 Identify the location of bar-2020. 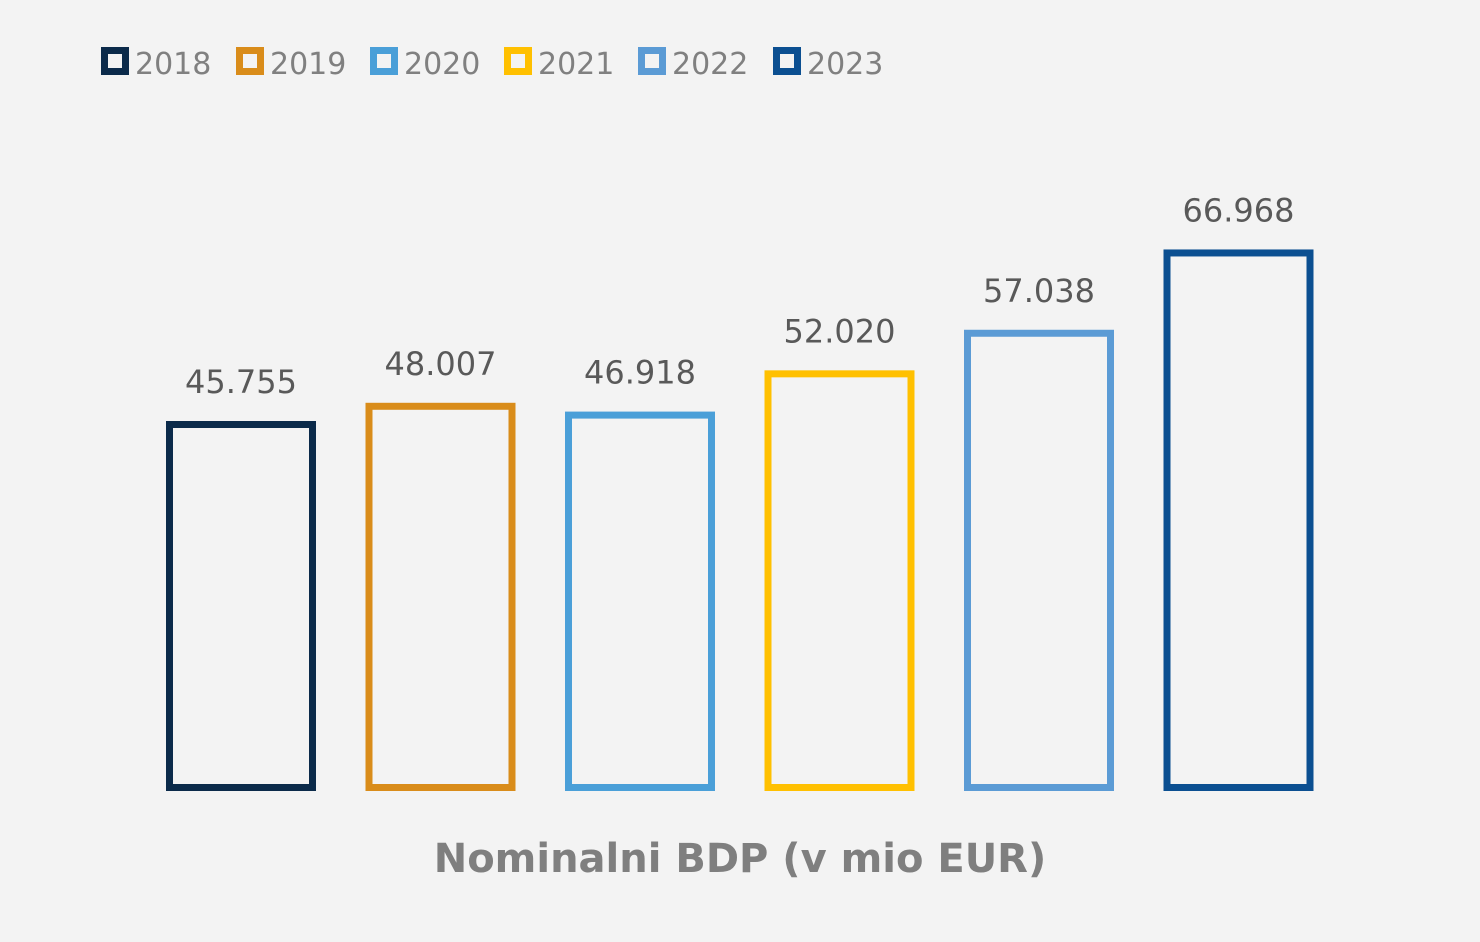
(640, 601).